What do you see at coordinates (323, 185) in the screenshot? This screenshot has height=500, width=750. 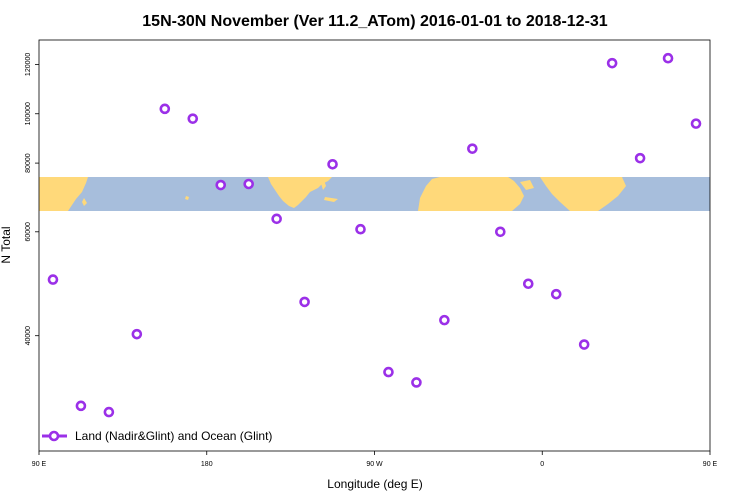 I see `map-land-florida` at bounding box center [323, 185].